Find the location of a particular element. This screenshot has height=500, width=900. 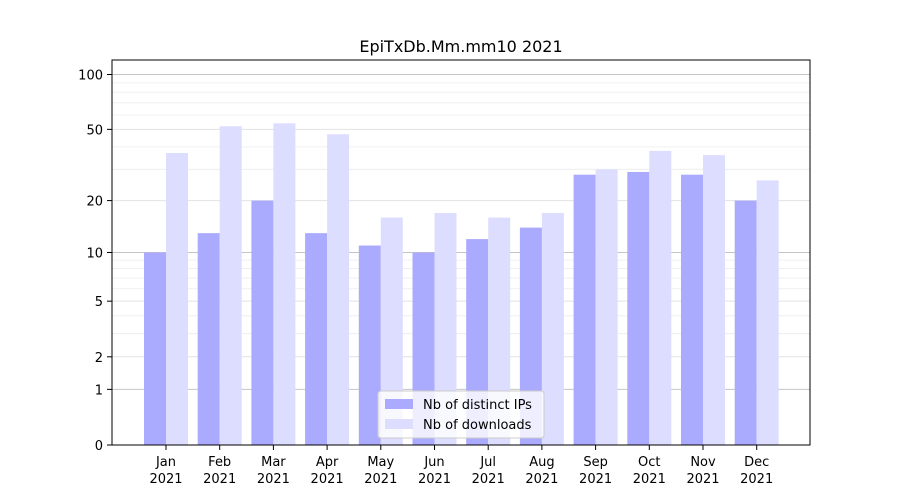

legend-label: Nb of distinct IPs is located at coordinates (477, 405).